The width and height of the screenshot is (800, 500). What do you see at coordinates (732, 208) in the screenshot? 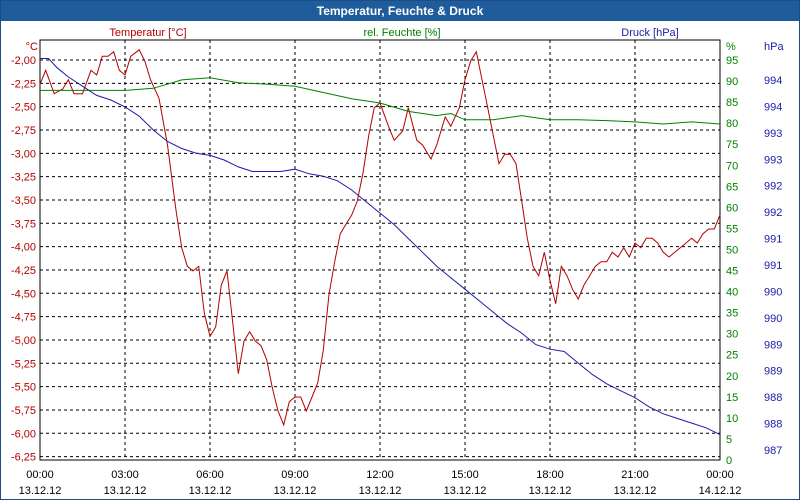
I see `y-tick-label-humidity: 60` at bounding box center [732, 208].